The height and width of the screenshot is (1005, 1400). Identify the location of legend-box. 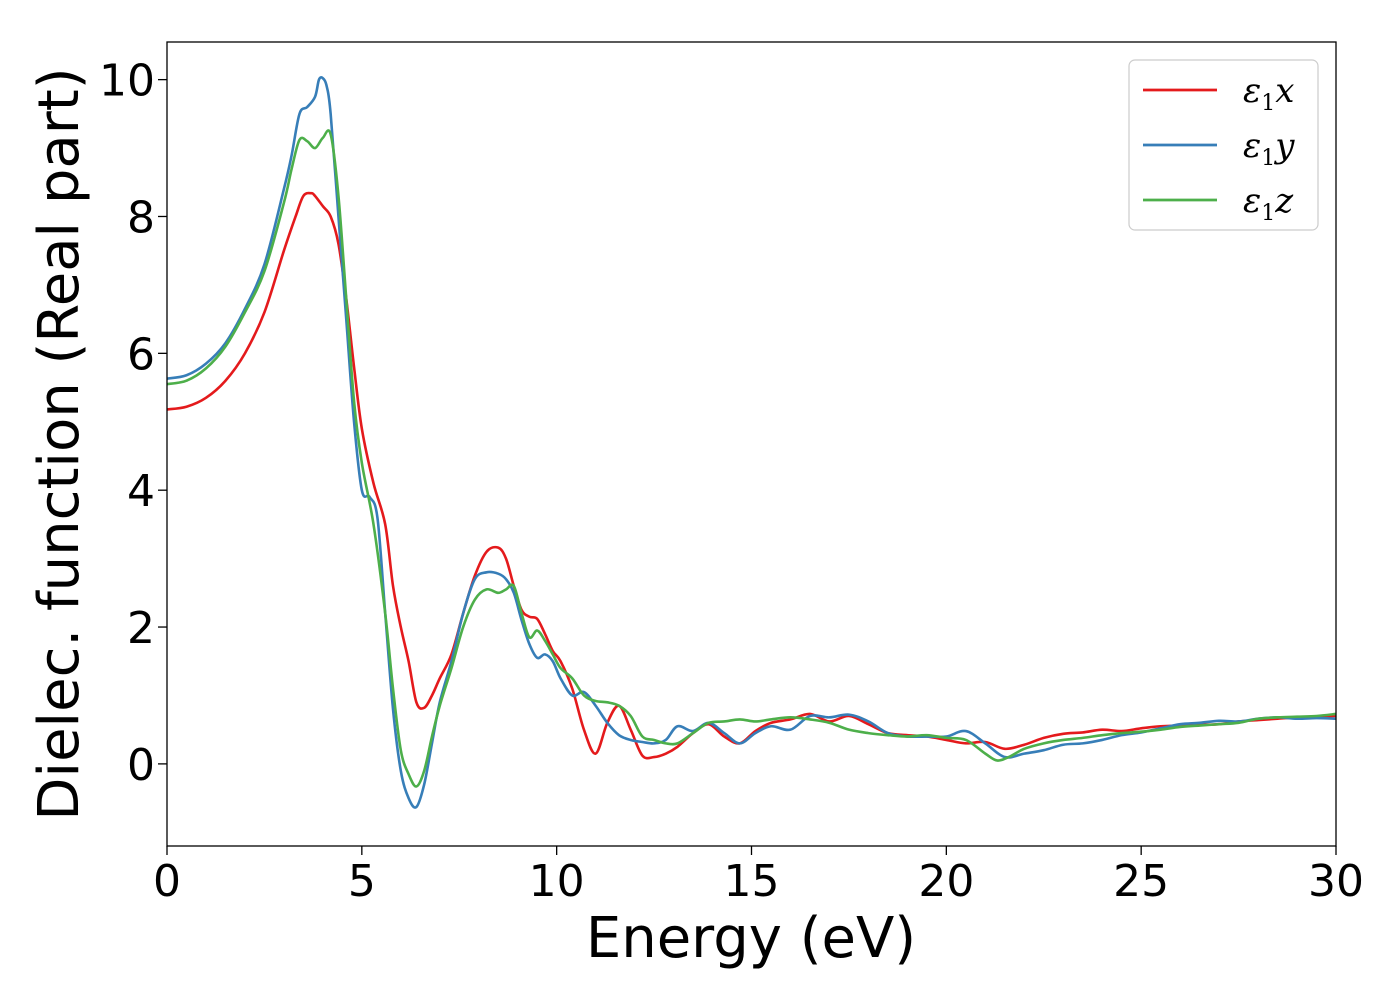
(1223, 145).